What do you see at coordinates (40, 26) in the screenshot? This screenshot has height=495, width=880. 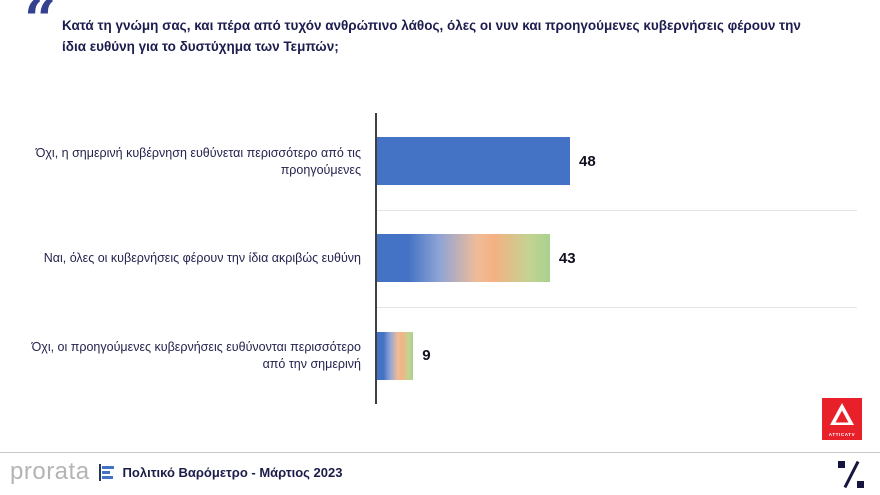 I see `quote-icon: “` at bounding box center [40, 26].